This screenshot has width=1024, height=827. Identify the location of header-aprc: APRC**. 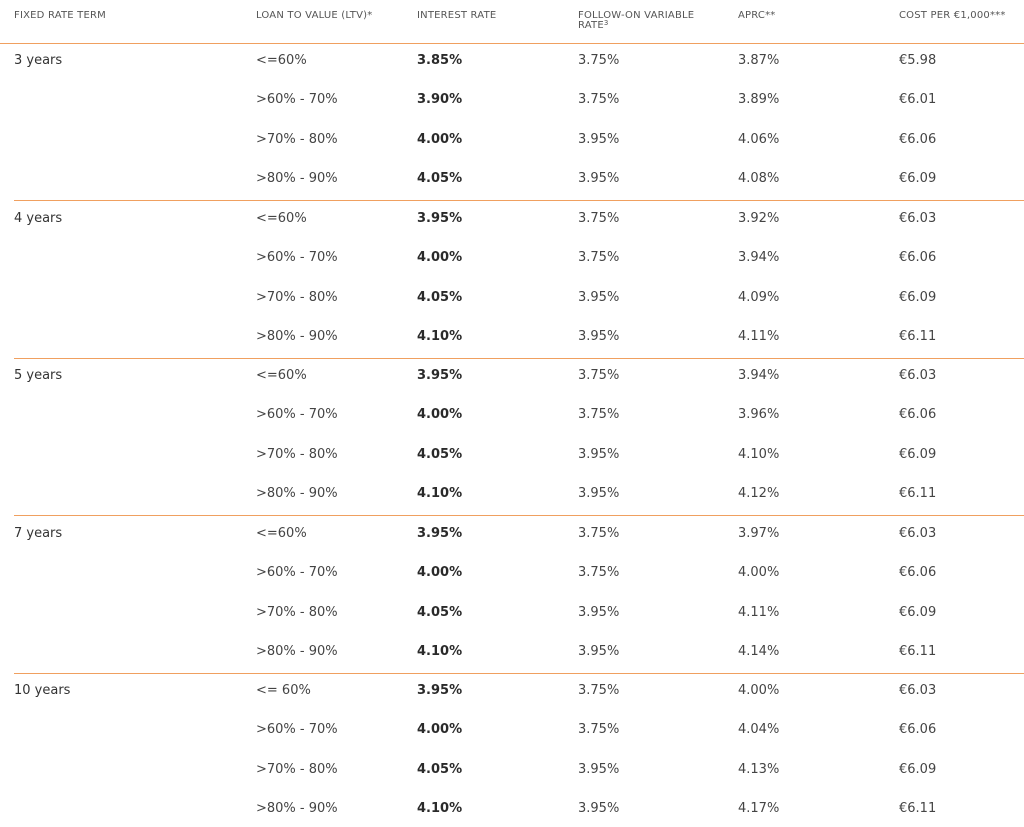
(757, 15).